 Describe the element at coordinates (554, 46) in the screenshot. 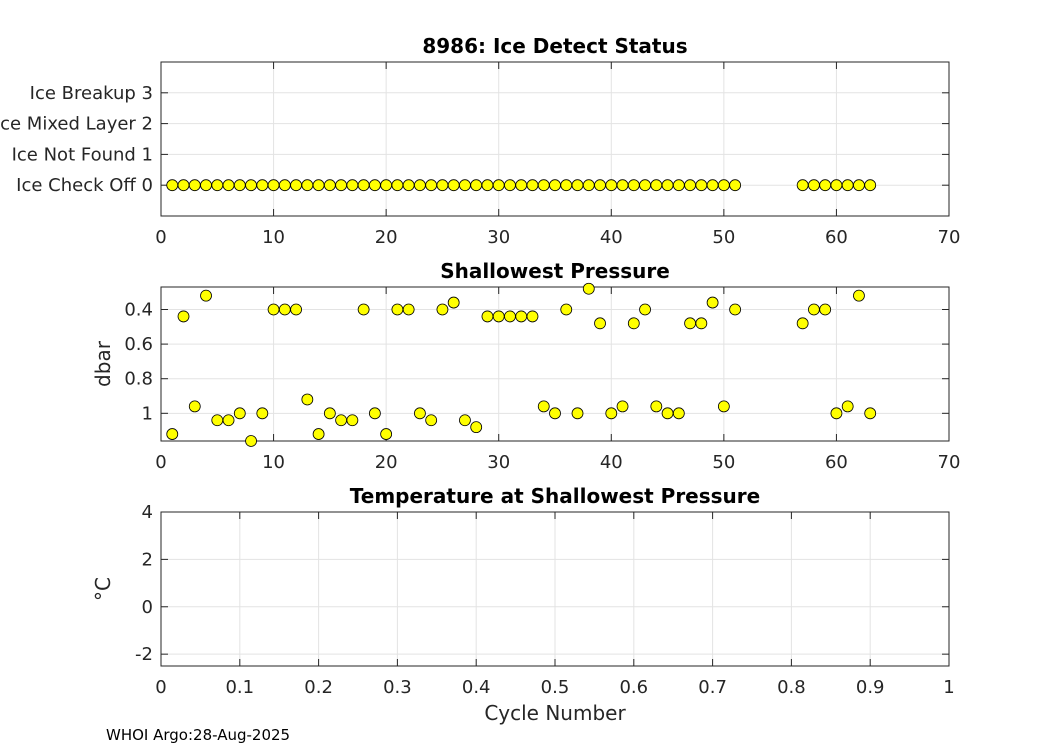

I see `chart-title-8986-ice-detect-status: 8986: Ice Detect Status` at that location.